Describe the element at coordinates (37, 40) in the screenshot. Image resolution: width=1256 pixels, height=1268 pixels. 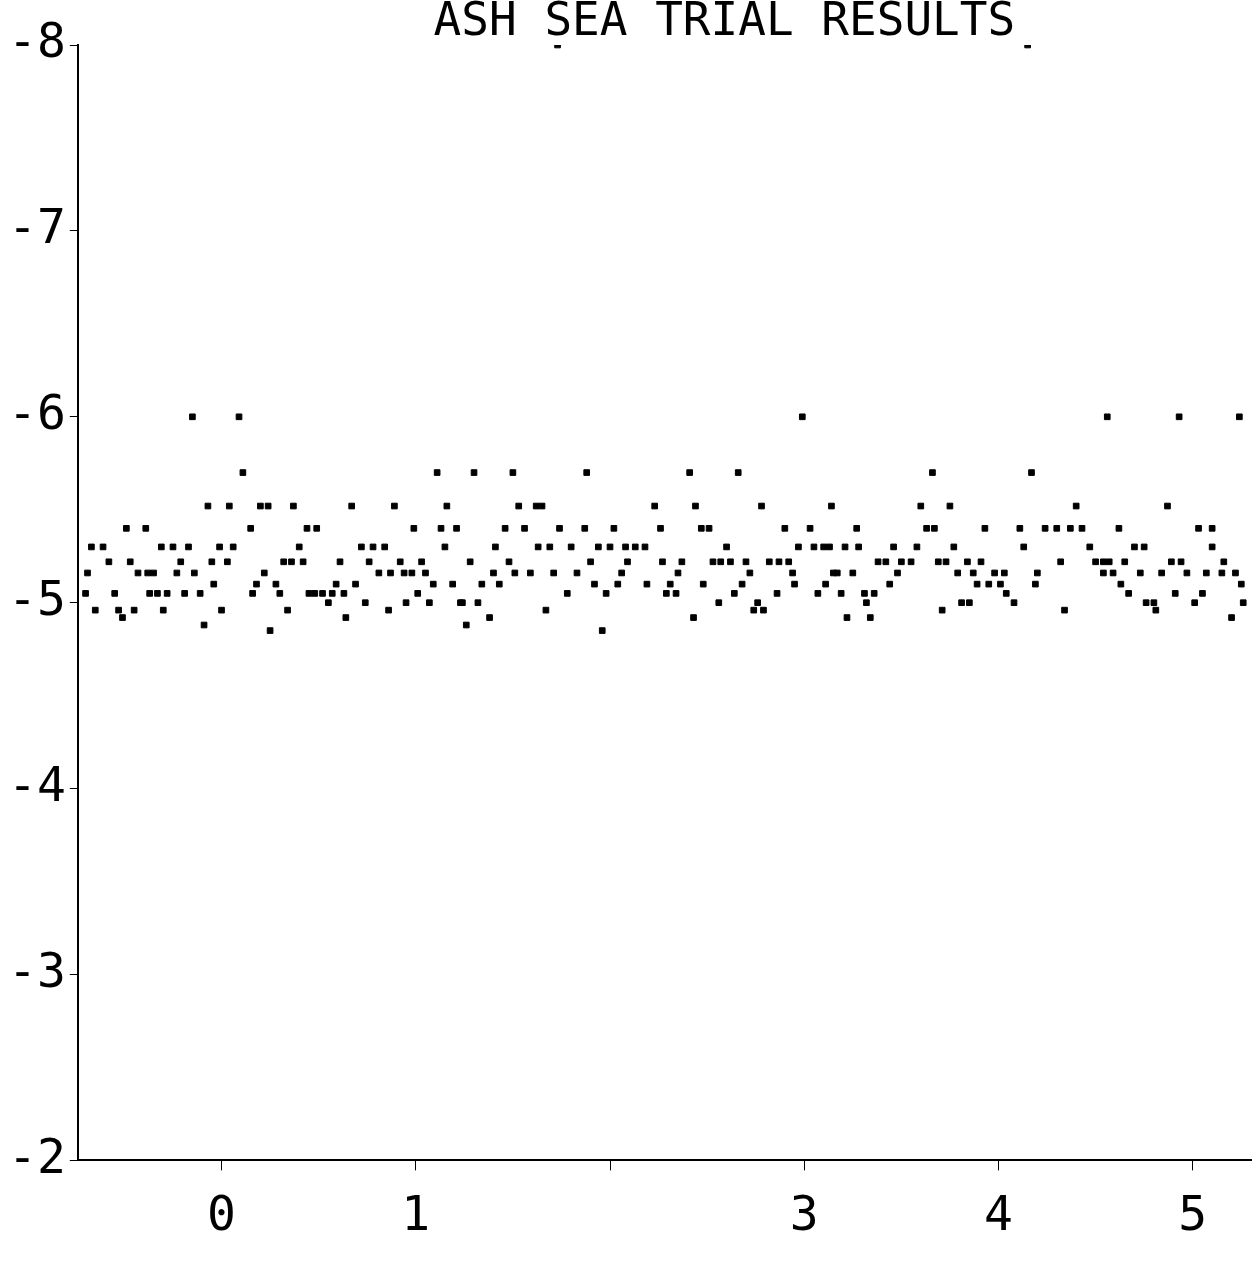
I see `y-tick-label: -8` at that location.